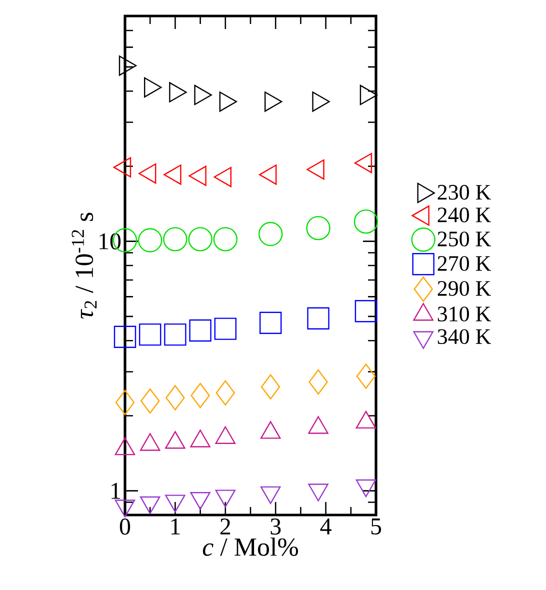 This screenshot has height=590, width=546. I want to click on x-tick-label: 2, so click(225, 526).